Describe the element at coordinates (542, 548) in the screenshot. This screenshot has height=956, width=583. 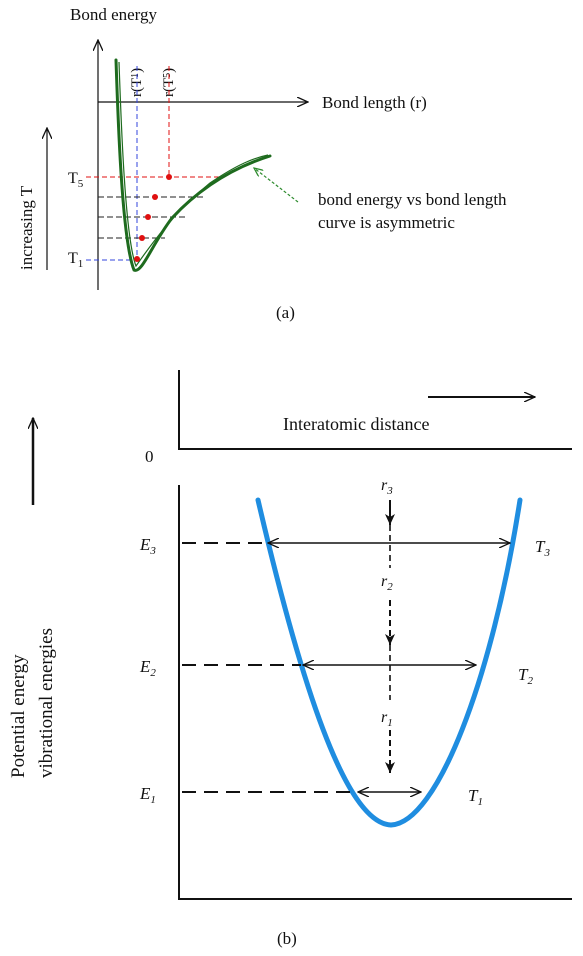
I see `t3-label: T3` at that location.